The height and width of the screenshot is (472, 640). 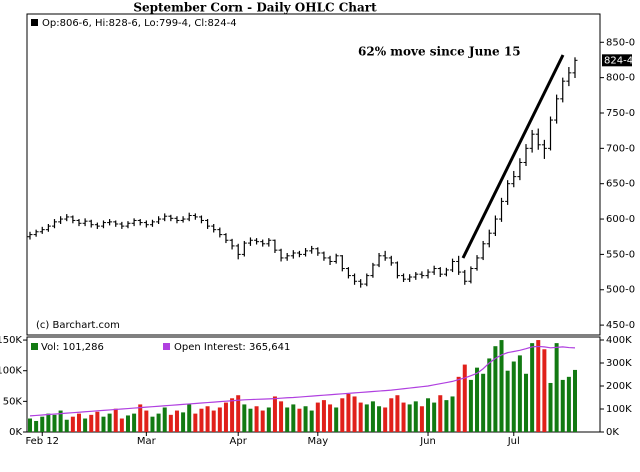 What do you see at coordinates (317, 441) in the screenshot?
I see `x-tick-label: May` at bounding box center [317, 441].